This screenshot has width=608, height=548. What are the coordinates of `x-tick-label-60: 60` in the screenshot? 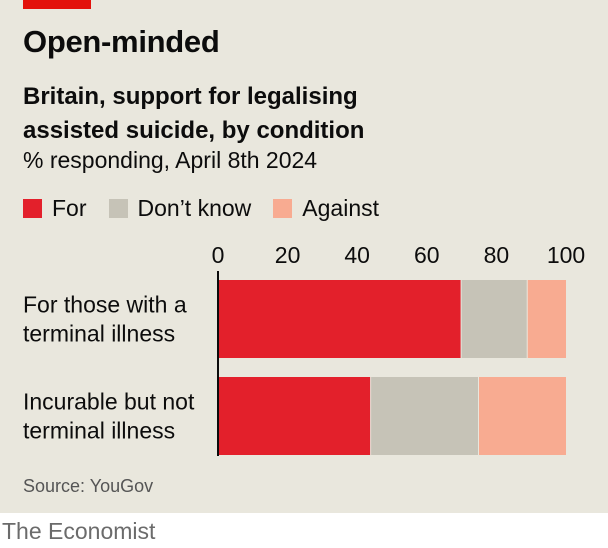 It's located at (427, 255).